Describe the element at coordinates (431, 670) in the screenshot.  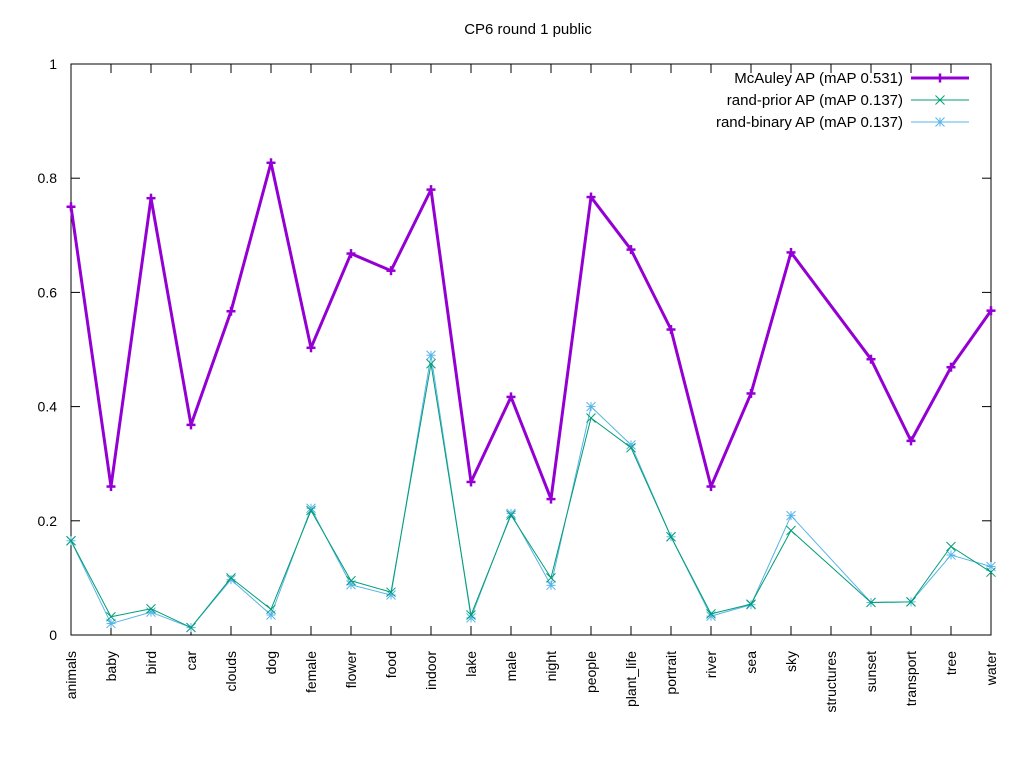
I see `x-tick-label: indoor` at that location.